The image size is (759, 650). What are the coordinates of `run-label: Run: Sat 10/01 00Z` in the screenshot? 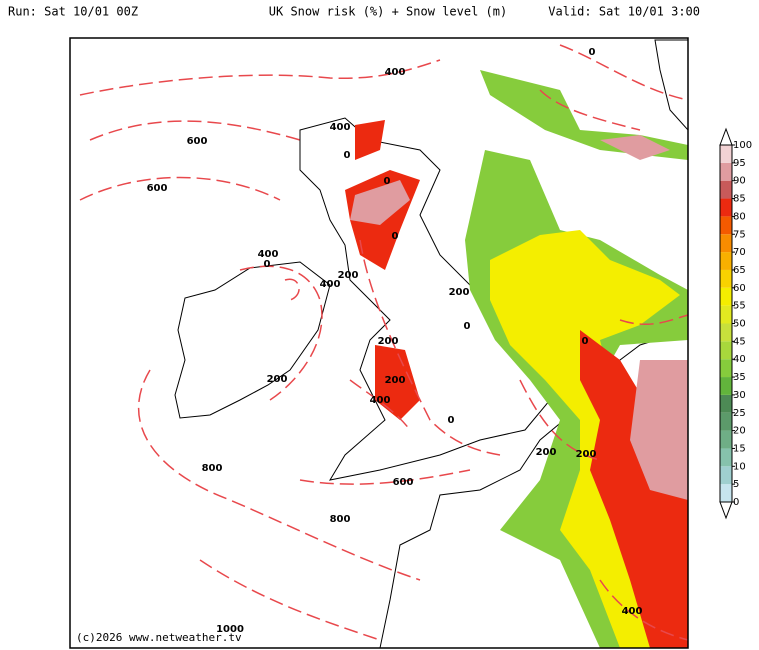 It's located at (73, 12).